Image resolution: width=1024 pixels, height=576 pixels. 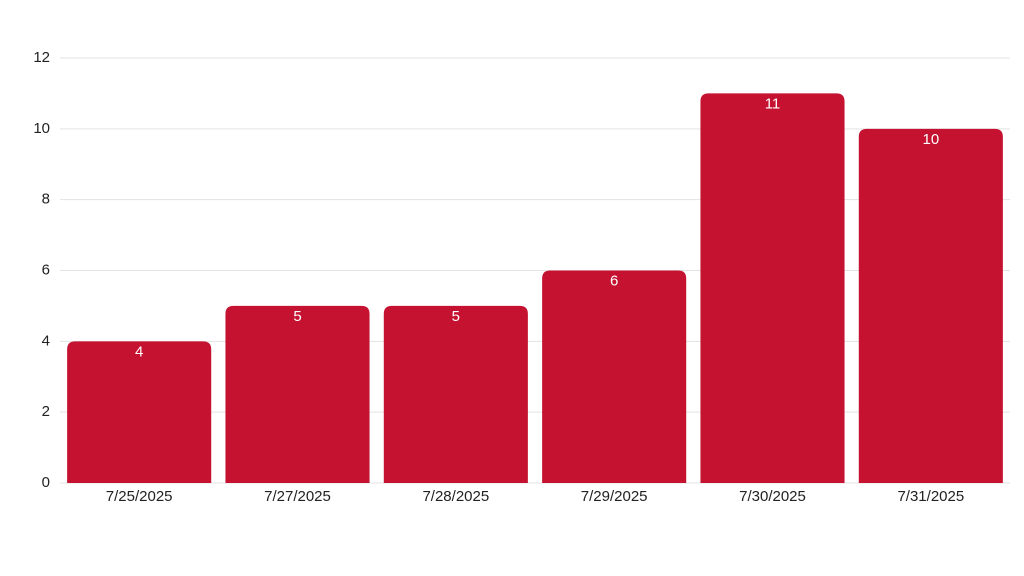 What do you see at coordinates (772, 496) in the screenshot?
I see `x-tick-label: 7/30/2025` at bounding box center [772, 496].